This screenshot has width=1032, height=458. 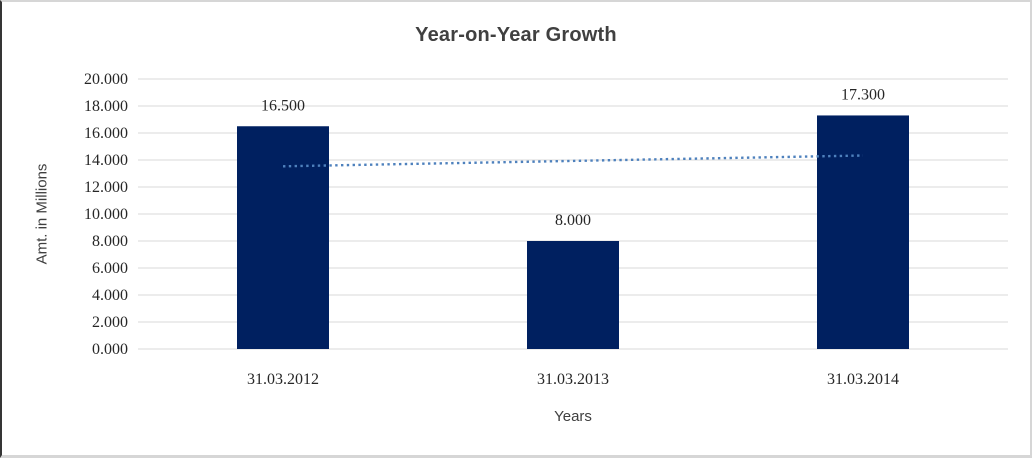 I want to click on y-tick-label: 2.000, so click(x=110, y=322).